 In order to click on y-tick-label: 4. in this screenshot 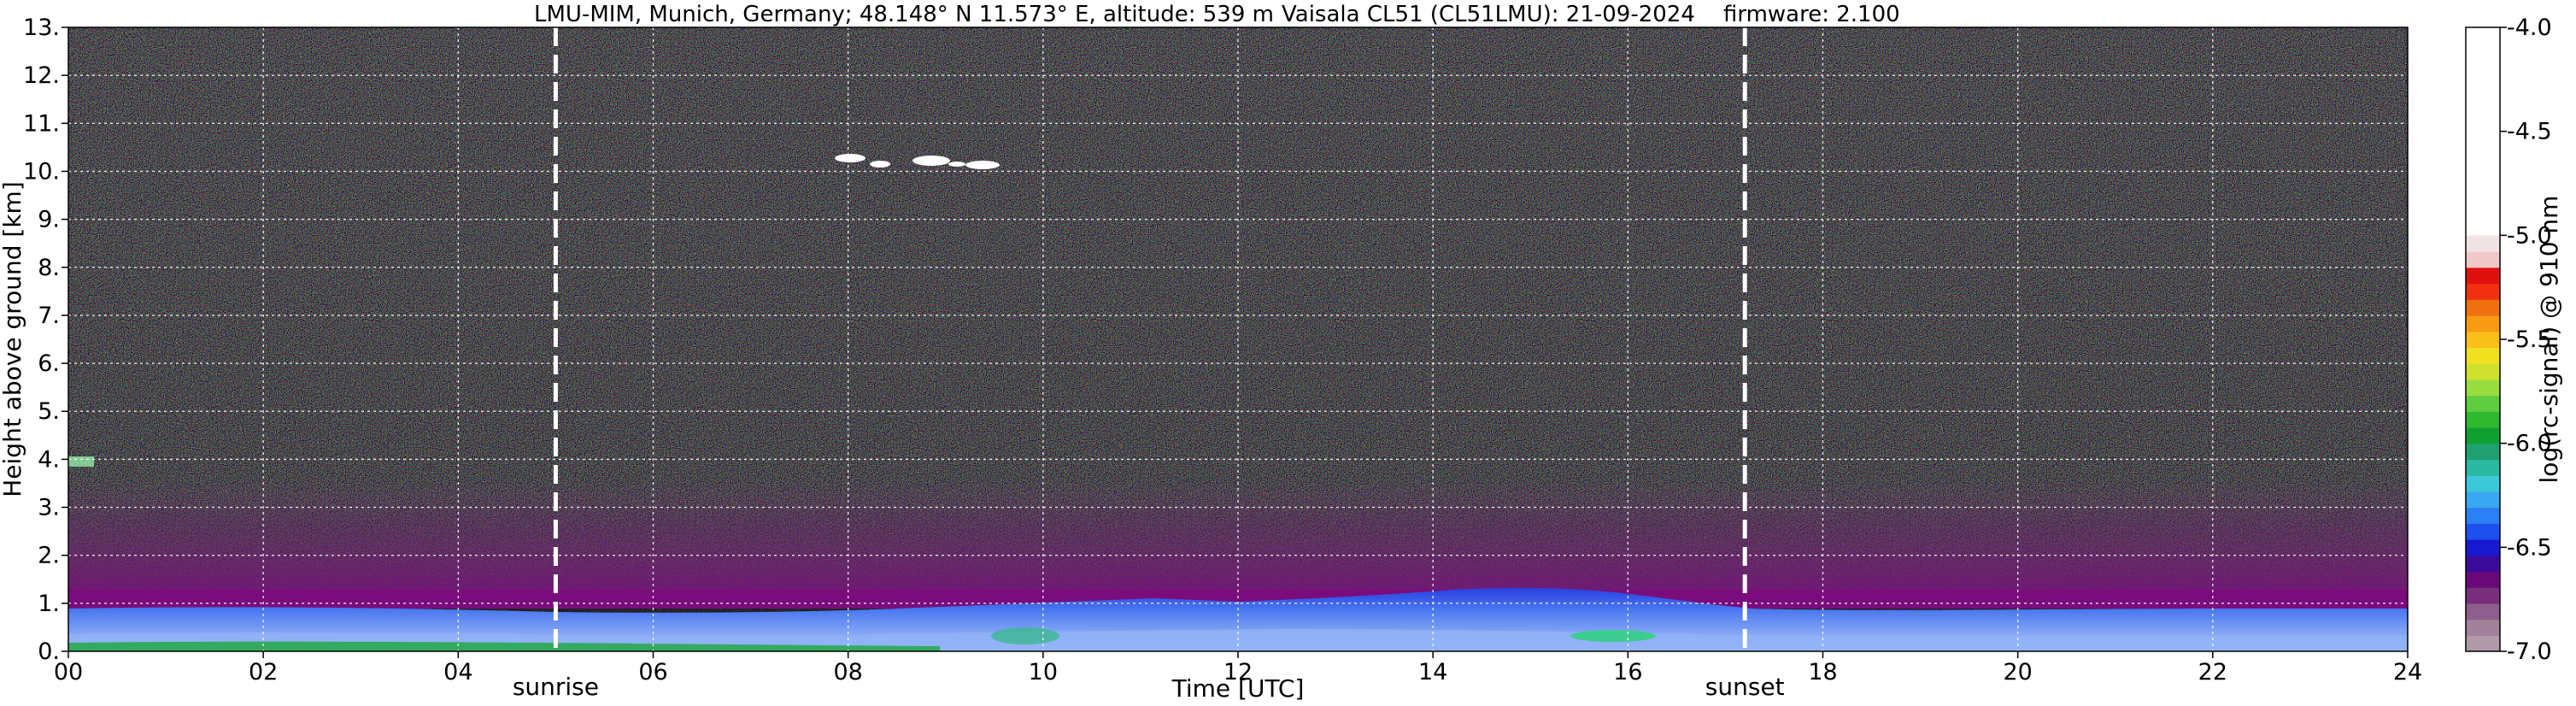, I will do `click(49, 459)`.